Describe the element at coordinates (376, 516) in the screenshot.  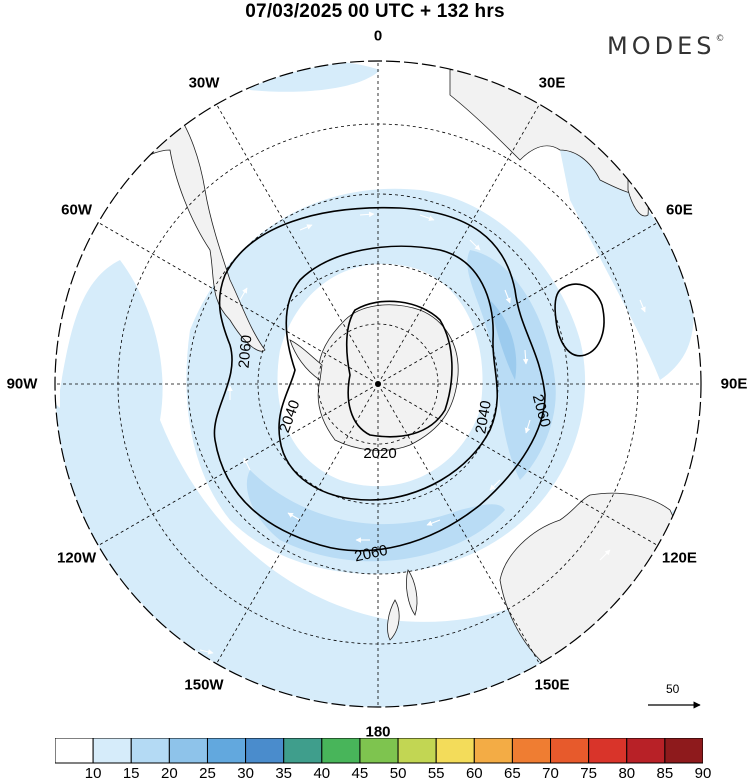
I see `wind-jet-south` at that location.